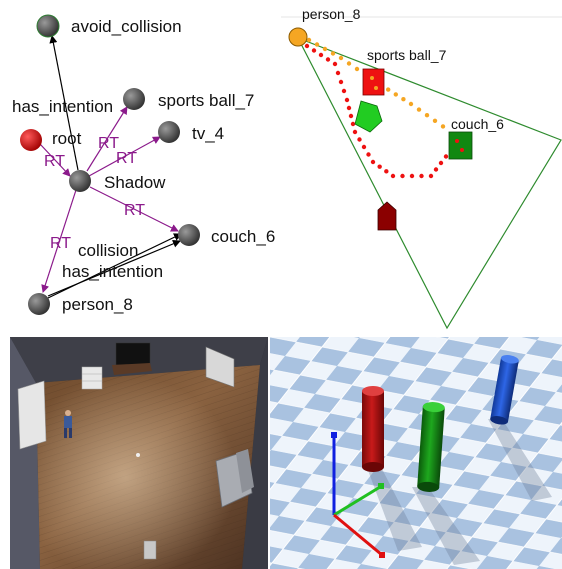 The image size is (562, 569). I want to click on plan-label-sports-ball: sports ball_7, so click(407, 55).